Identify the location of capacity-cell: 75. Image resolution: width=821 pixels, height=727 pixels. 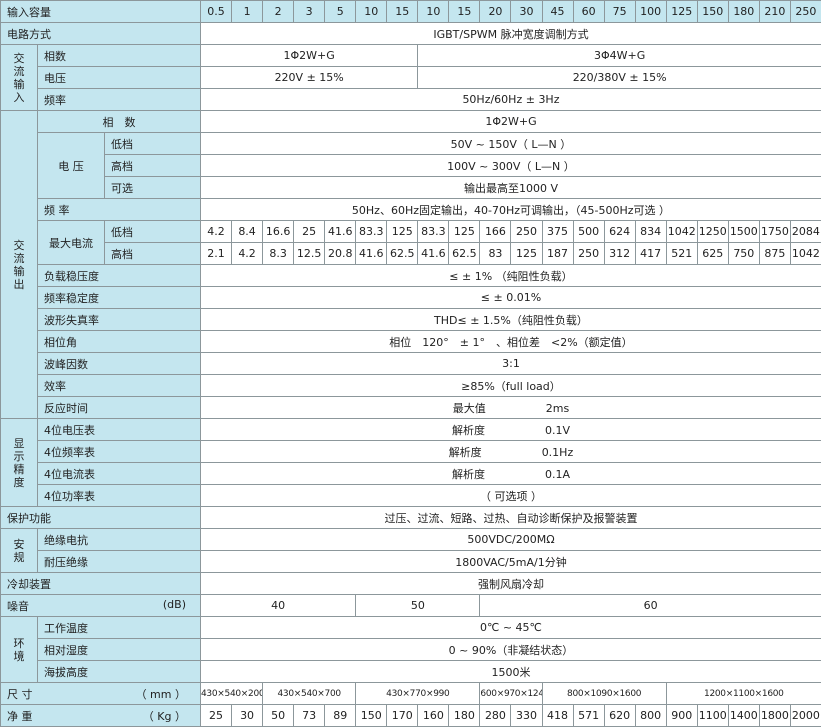
(619, 12).